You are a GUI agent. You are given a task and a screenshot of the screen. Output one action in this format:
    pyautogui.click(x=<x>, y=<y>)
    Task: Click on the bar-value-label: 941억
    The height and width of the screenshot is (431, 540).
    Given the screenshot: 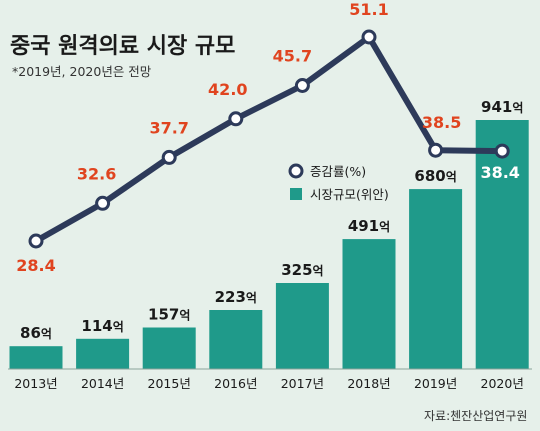 What is the action you would take?
    pyautogui.click(x=502, y=107)
    